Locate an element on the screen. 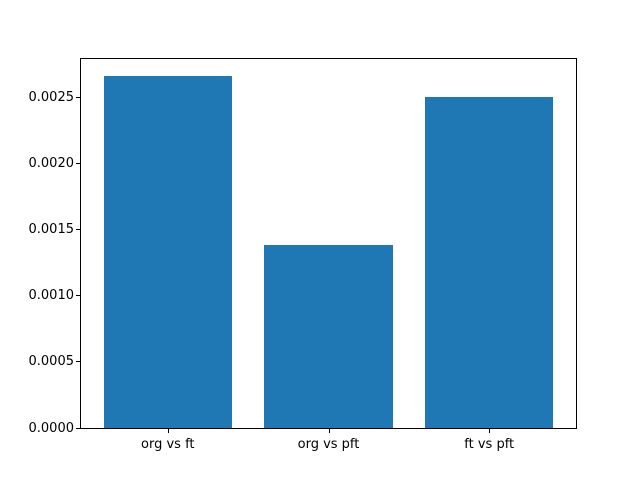 This screenshot has height=480, width=640. y-axis-tick-label: 0.0020 is located at coordinates (51, 163).